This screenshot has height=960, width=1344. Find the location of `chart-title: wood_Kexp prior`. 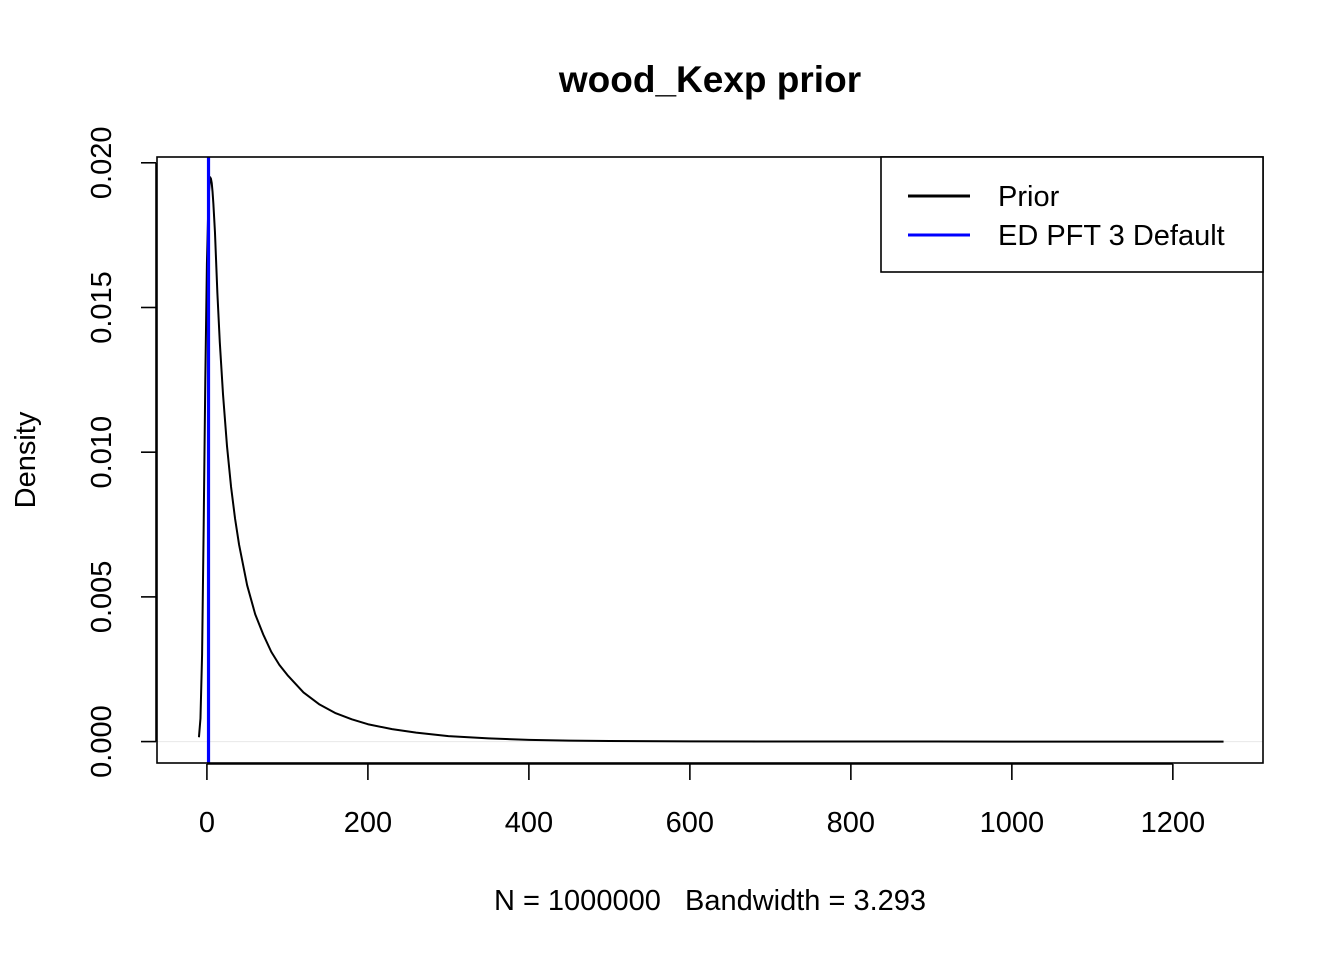

chart-title: wood_Kexp prior is located at coordinates (709, 79).